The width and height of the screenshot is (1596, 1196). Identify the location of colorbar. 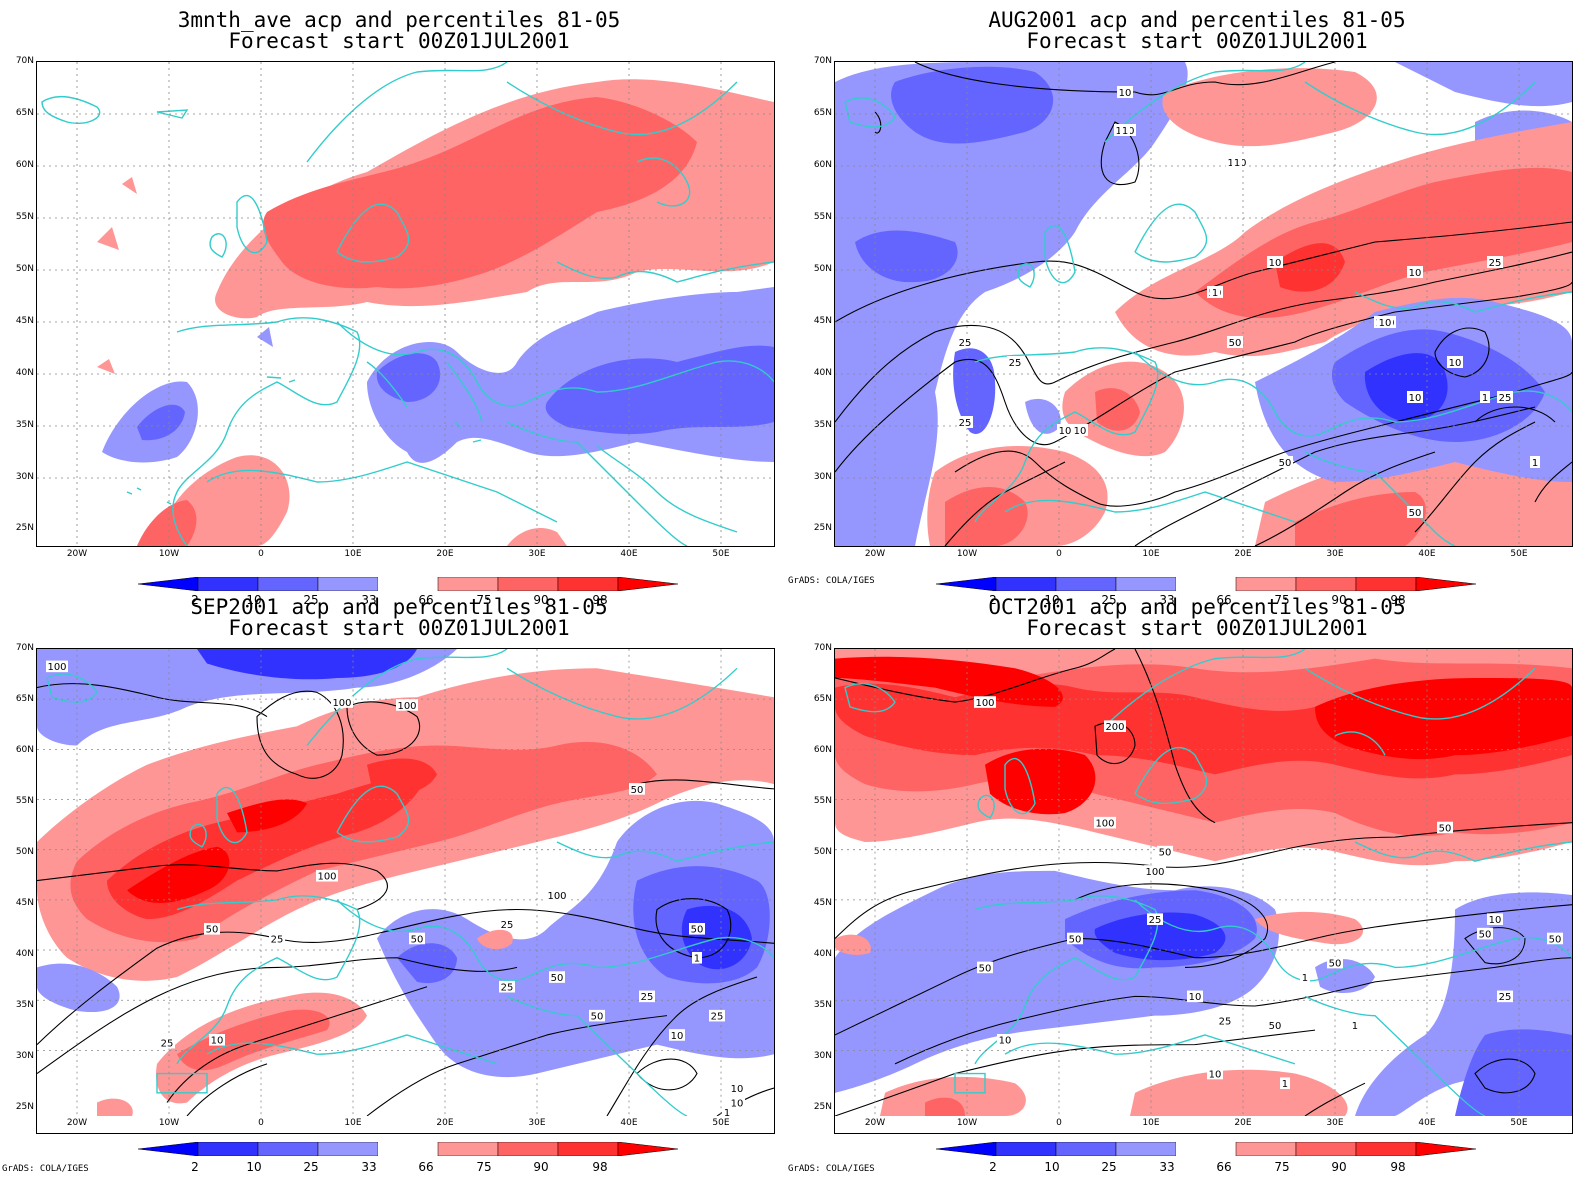
(1206, 584).